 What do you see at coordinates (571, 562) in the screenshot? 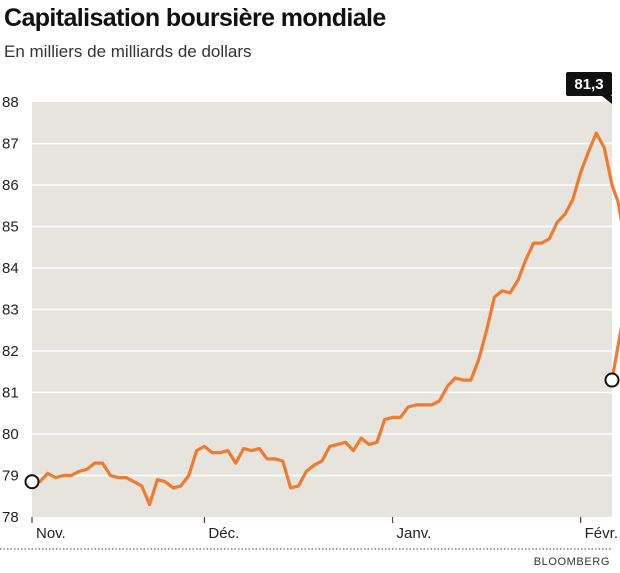
I see `source-credit: BLOOMBERG` at bounding box center [571, 562].